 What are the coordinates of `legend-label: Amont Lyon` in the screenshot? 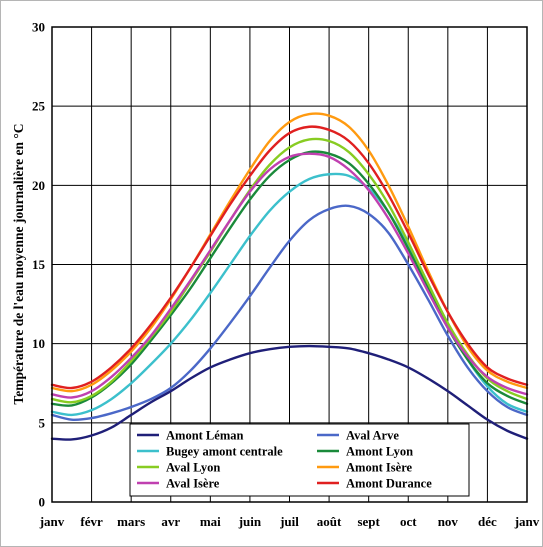 It's located at (379, 452).